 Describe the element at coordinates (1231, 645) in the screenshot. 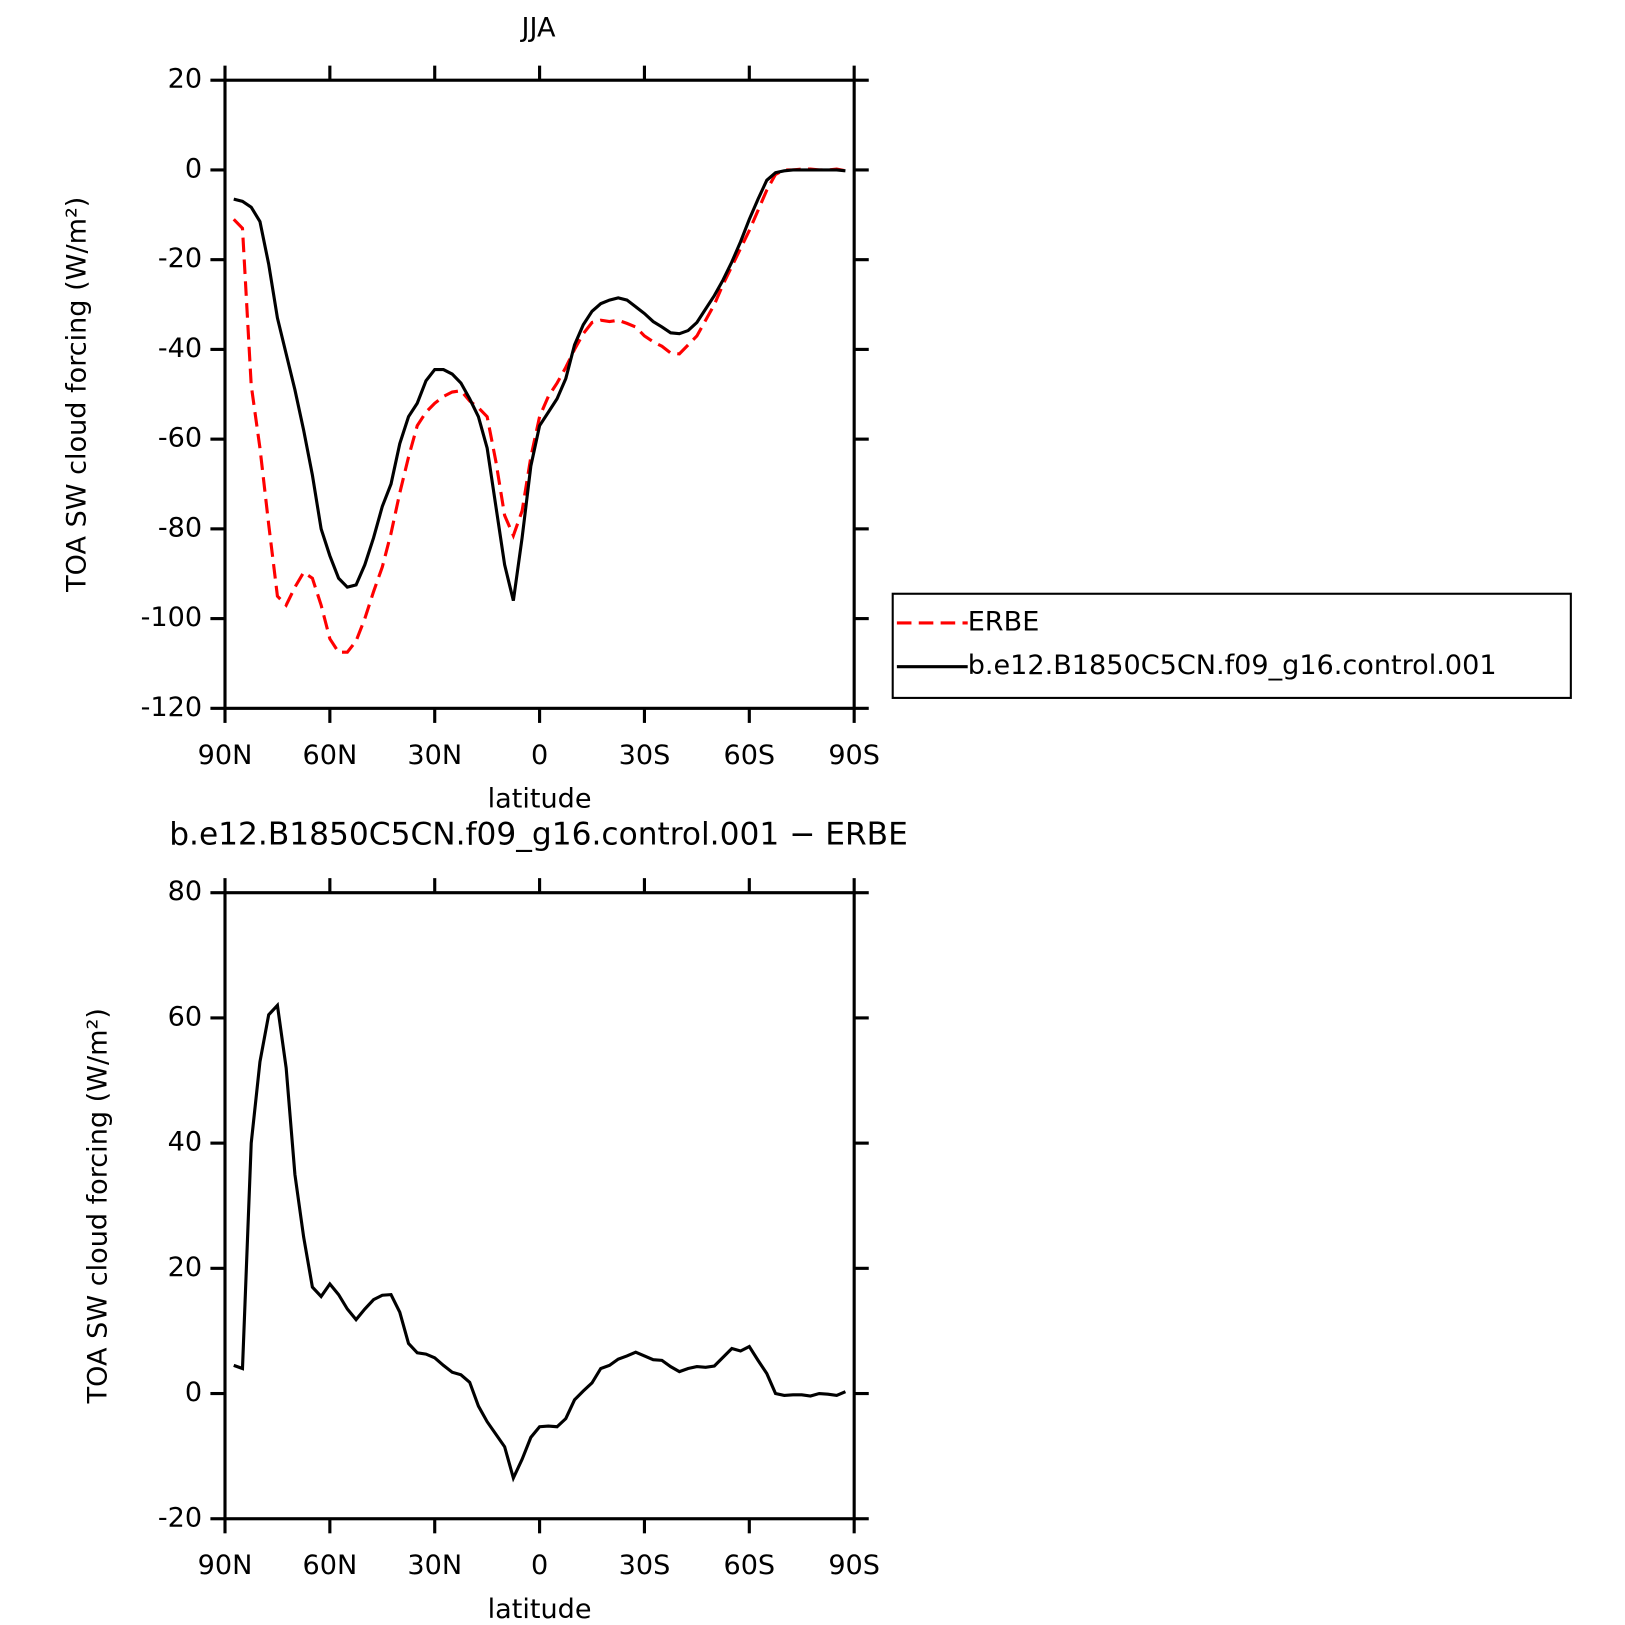

I see `legend-box` at that location.